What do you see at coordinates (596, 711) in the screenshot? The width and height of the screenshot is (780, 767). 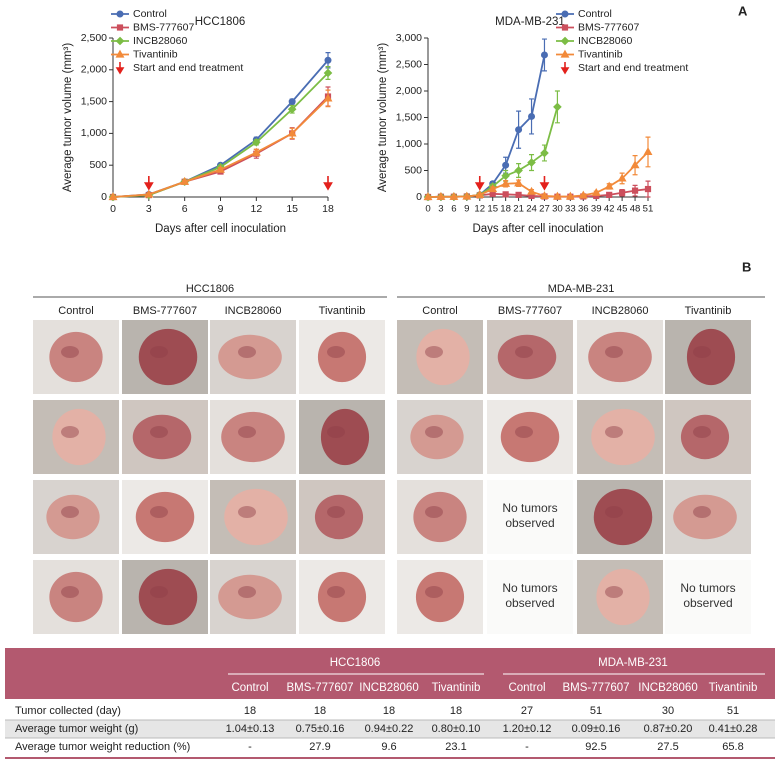 I see `table-cell: 51` at bounding box center [596, 711].